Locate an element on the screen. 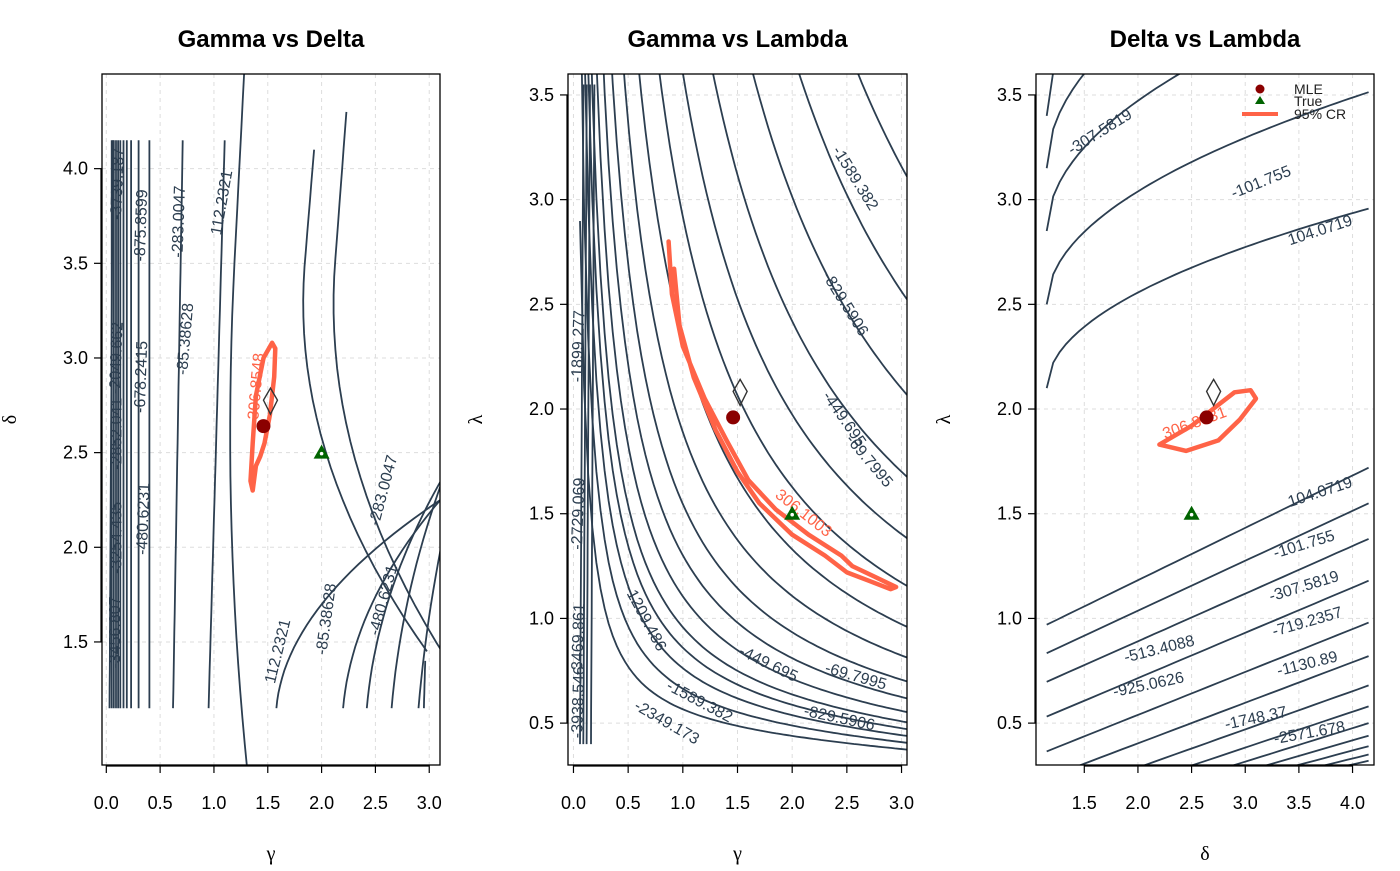 The image size is (1400, 871). region-label: 306.8548 is located at coordinates (256, 386).